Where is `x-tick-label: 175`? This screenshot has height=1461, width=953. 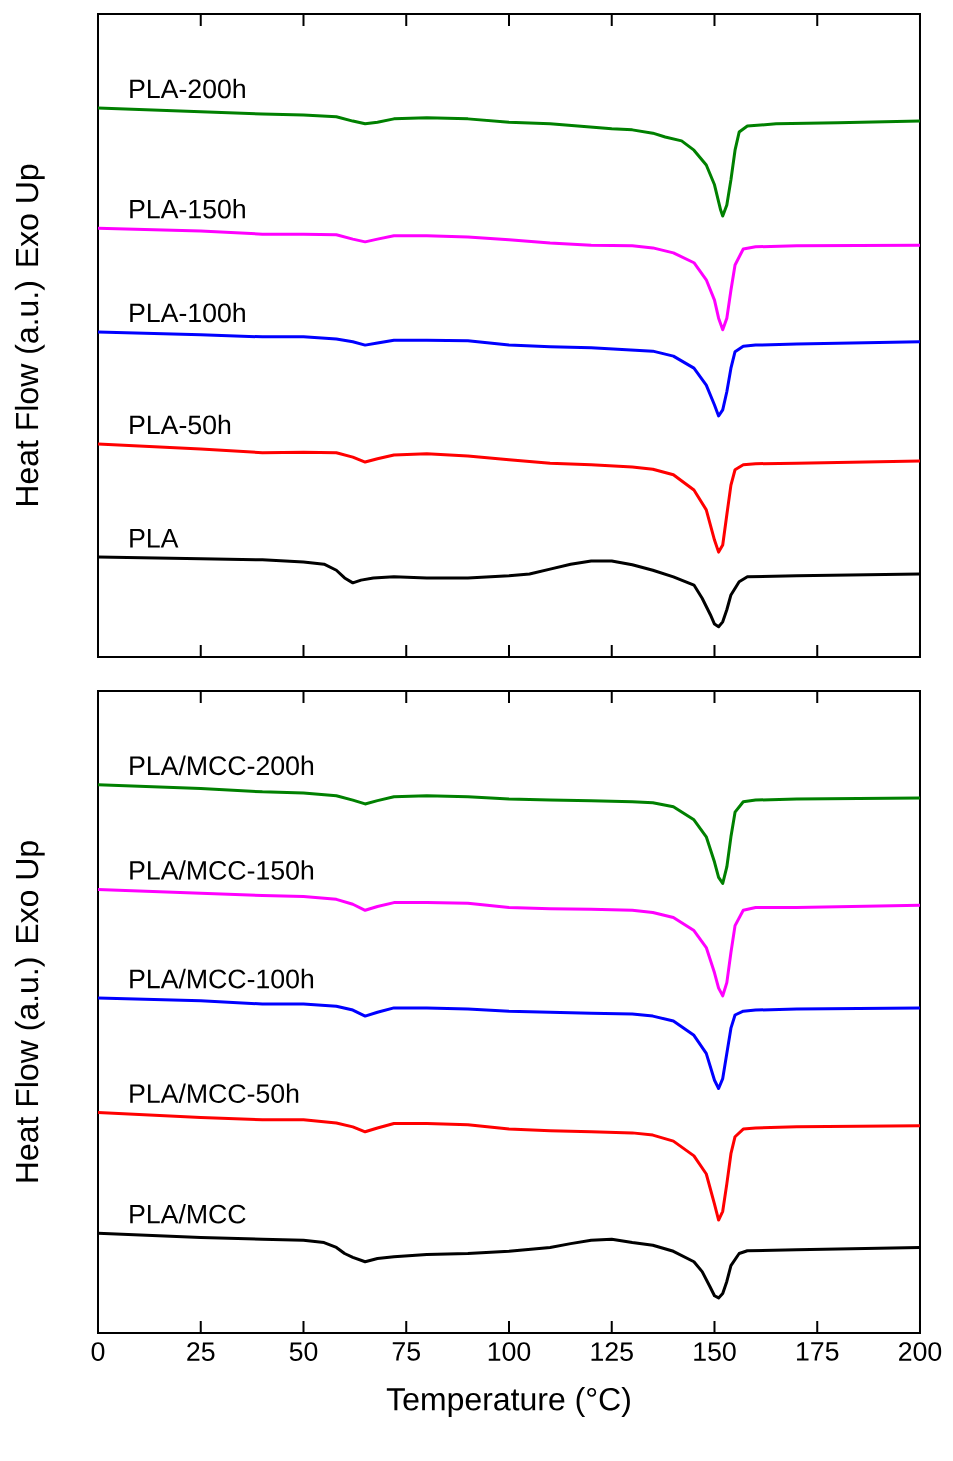
x-tick-label: 175 is located at coordinates (818, 1351).